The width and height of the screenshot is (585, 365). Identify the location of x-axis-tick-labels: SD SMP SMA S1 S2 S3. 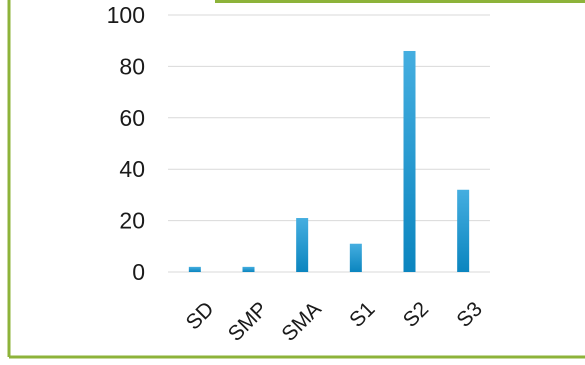
(334, 321).